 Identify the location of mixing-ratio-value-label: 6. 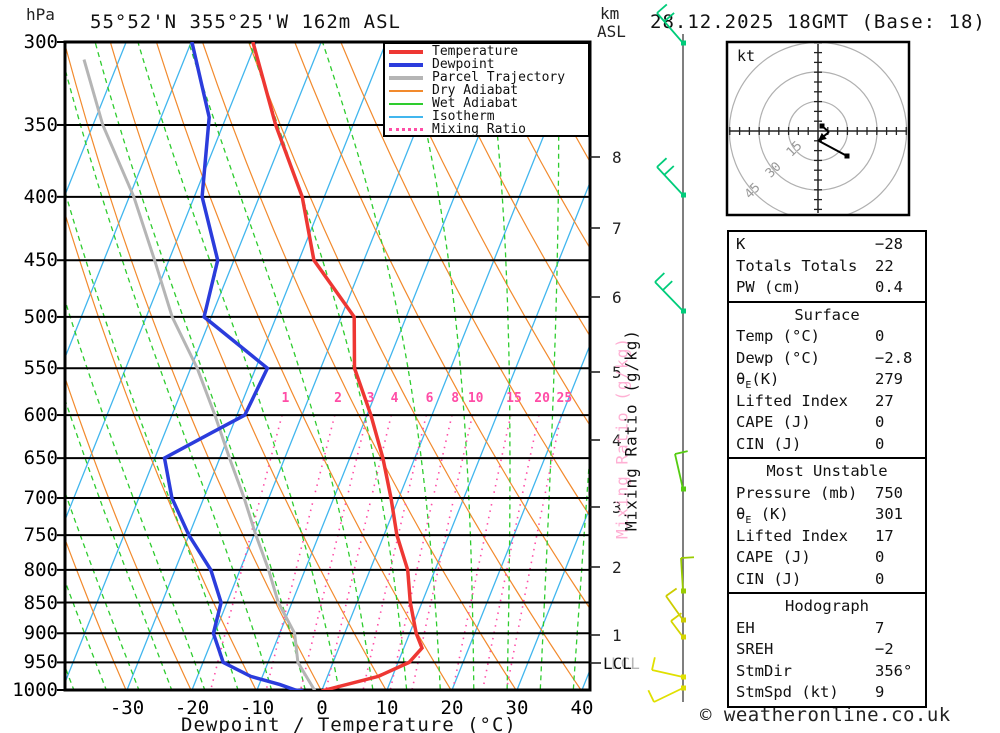
(430, 398).